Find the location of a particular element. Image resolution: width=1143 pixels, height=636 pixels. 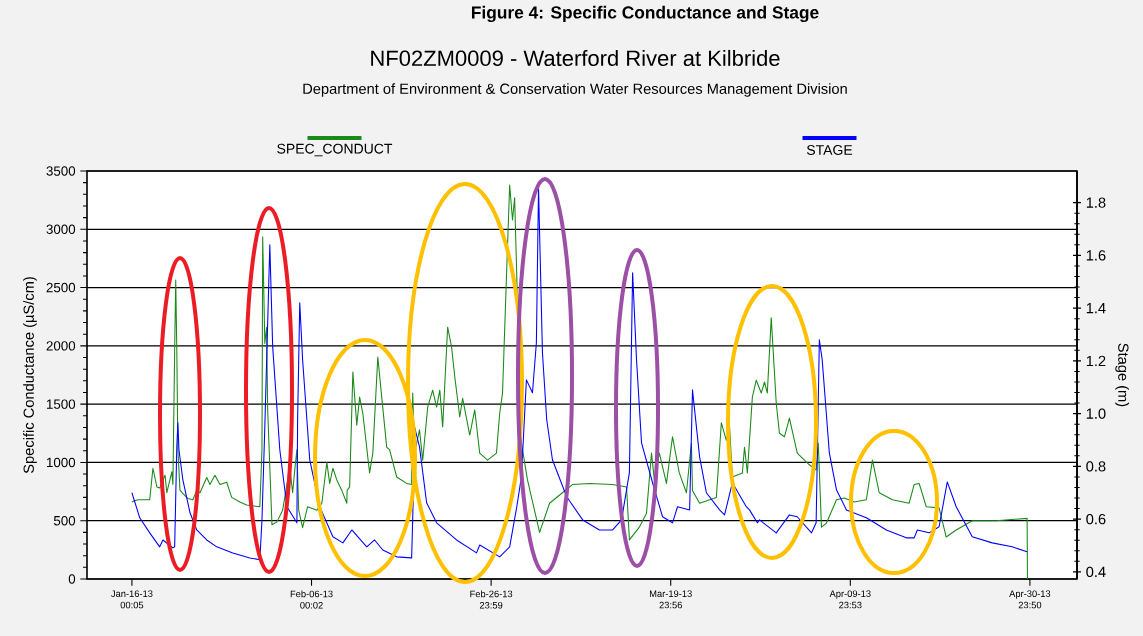

y2-tick-label: 1.2 is located at coordinates (1096, 361).